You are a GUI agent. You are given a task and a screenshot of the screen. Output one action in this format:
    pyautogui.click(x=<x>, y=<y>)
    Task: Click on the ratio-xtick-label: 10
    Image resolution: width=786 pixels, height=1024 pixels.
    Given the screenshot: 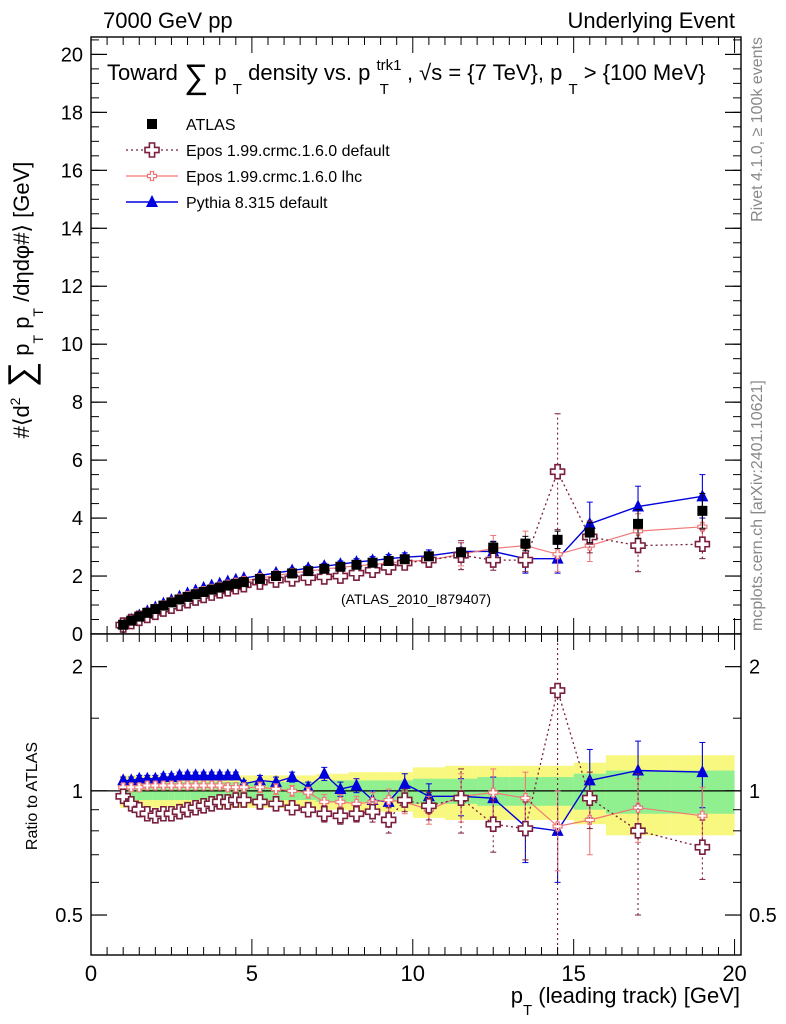 What is the action you would take?
    pyautogui.click(x=413, y=973)
    